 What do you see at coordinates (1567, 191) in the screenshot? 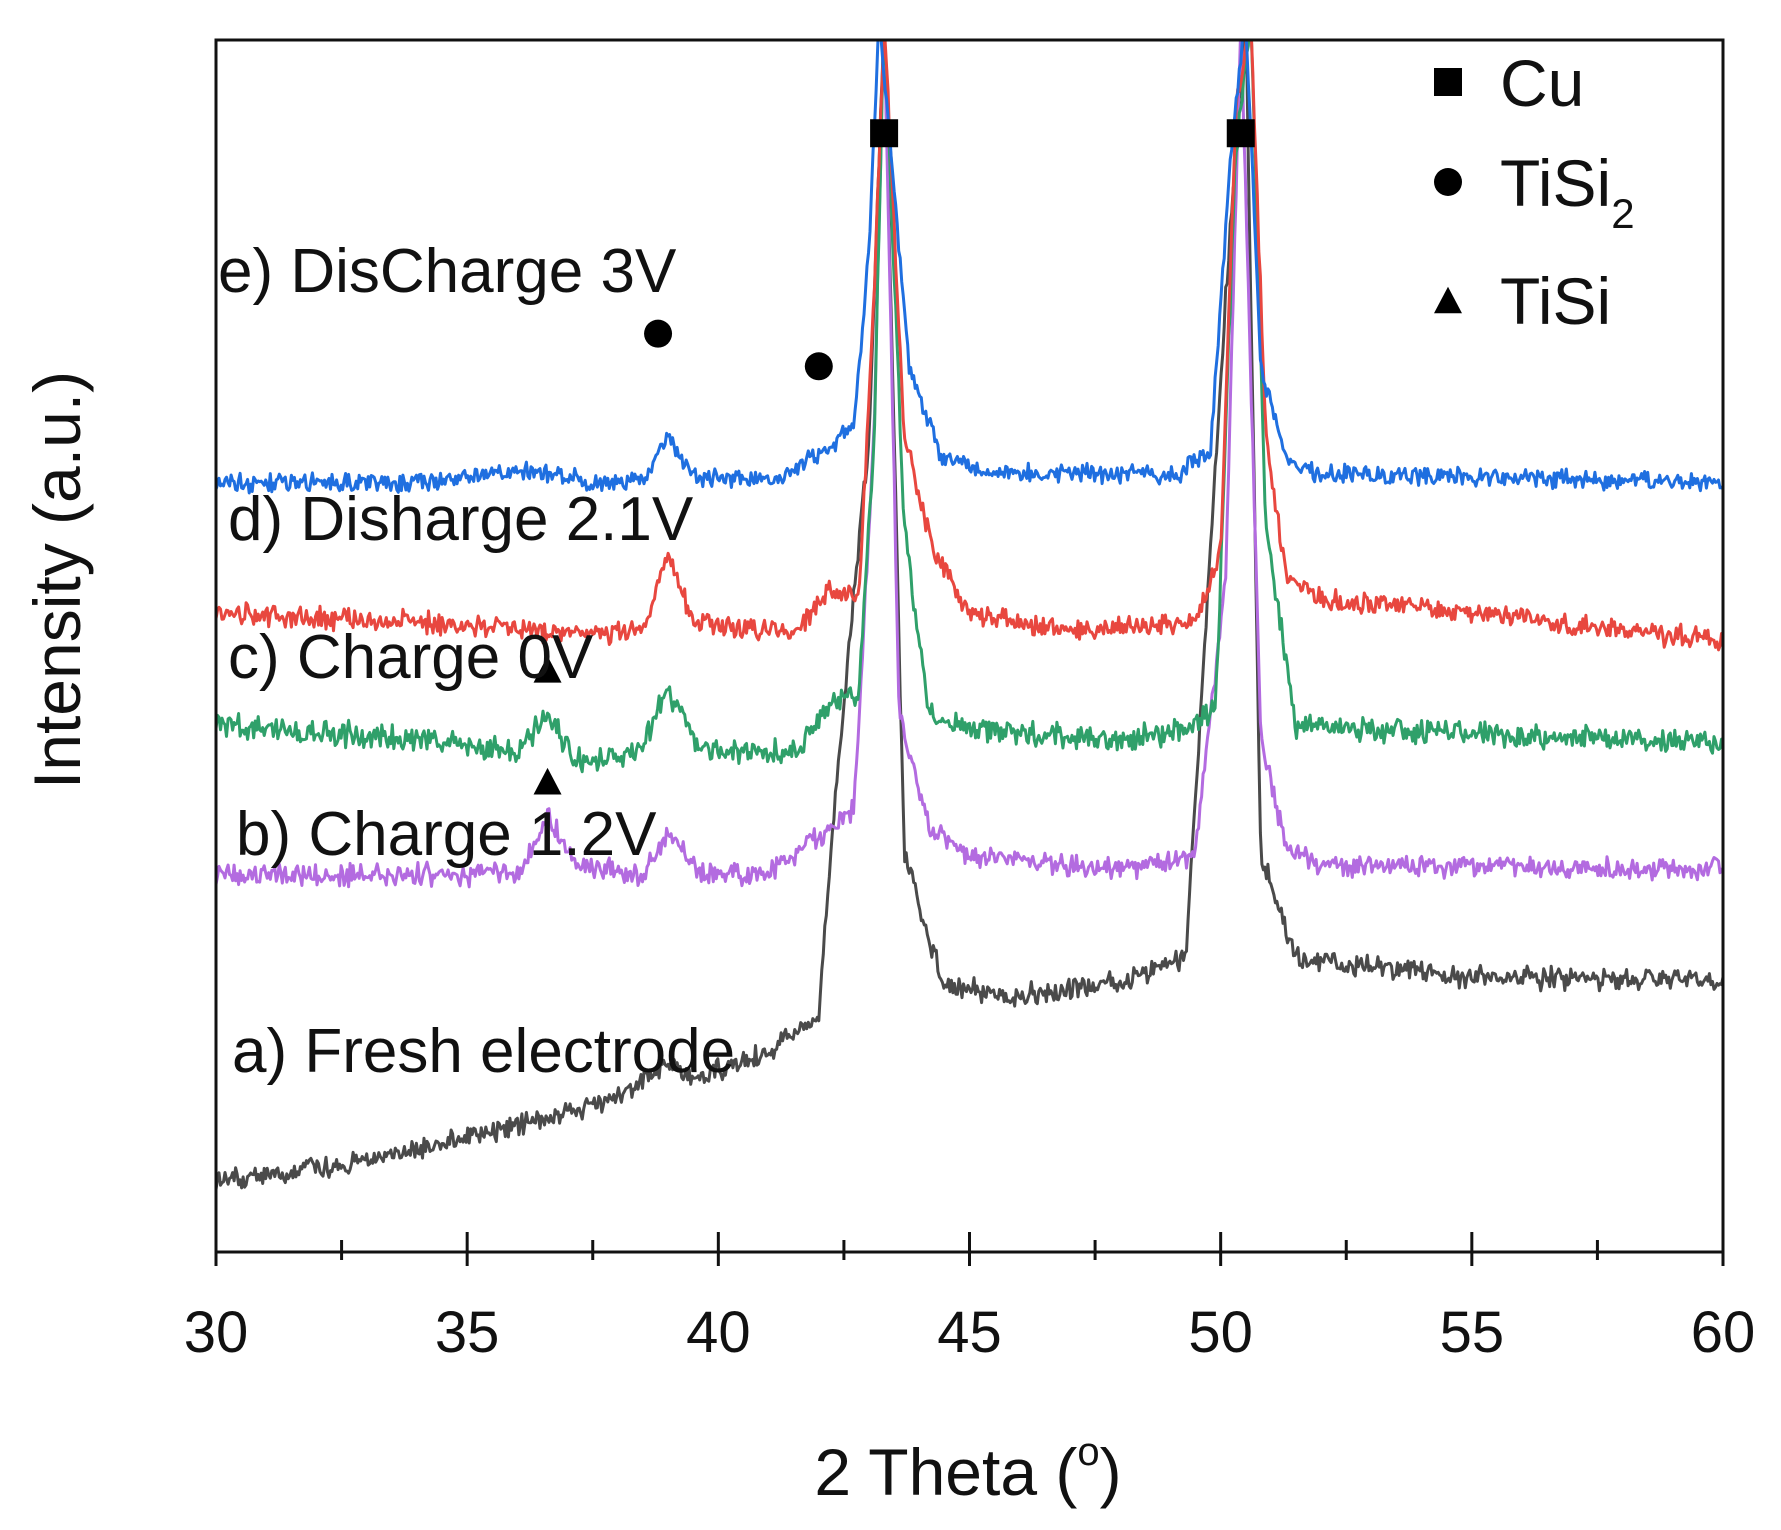
I see `legend-label-1: TiSi2` at bounding box center [1567, 191].